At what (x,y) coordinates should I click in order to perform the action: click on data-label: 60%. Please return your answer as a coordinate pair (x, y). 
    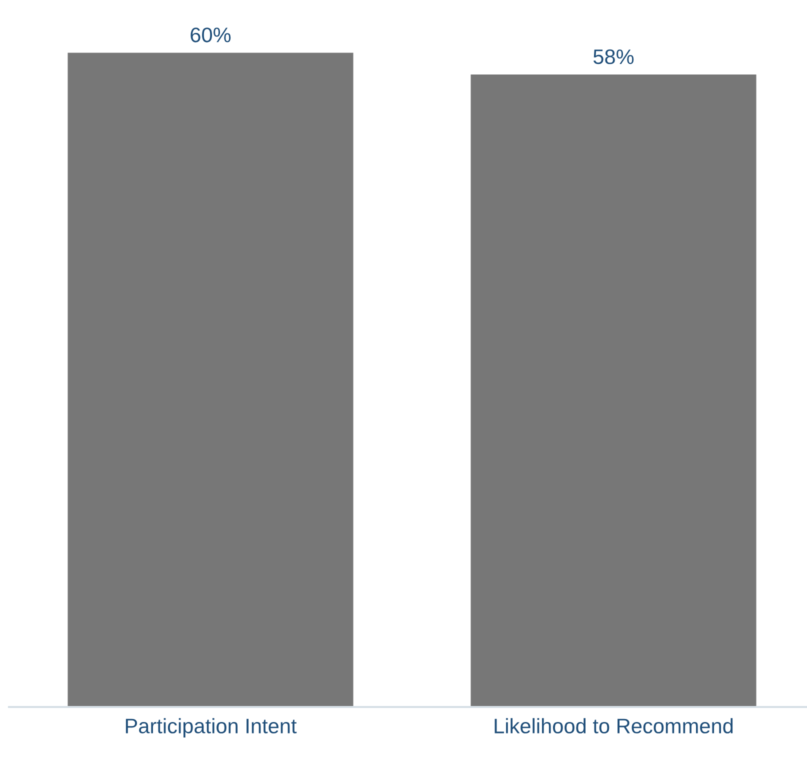
    Looking at the image, I should click on (210, 35).